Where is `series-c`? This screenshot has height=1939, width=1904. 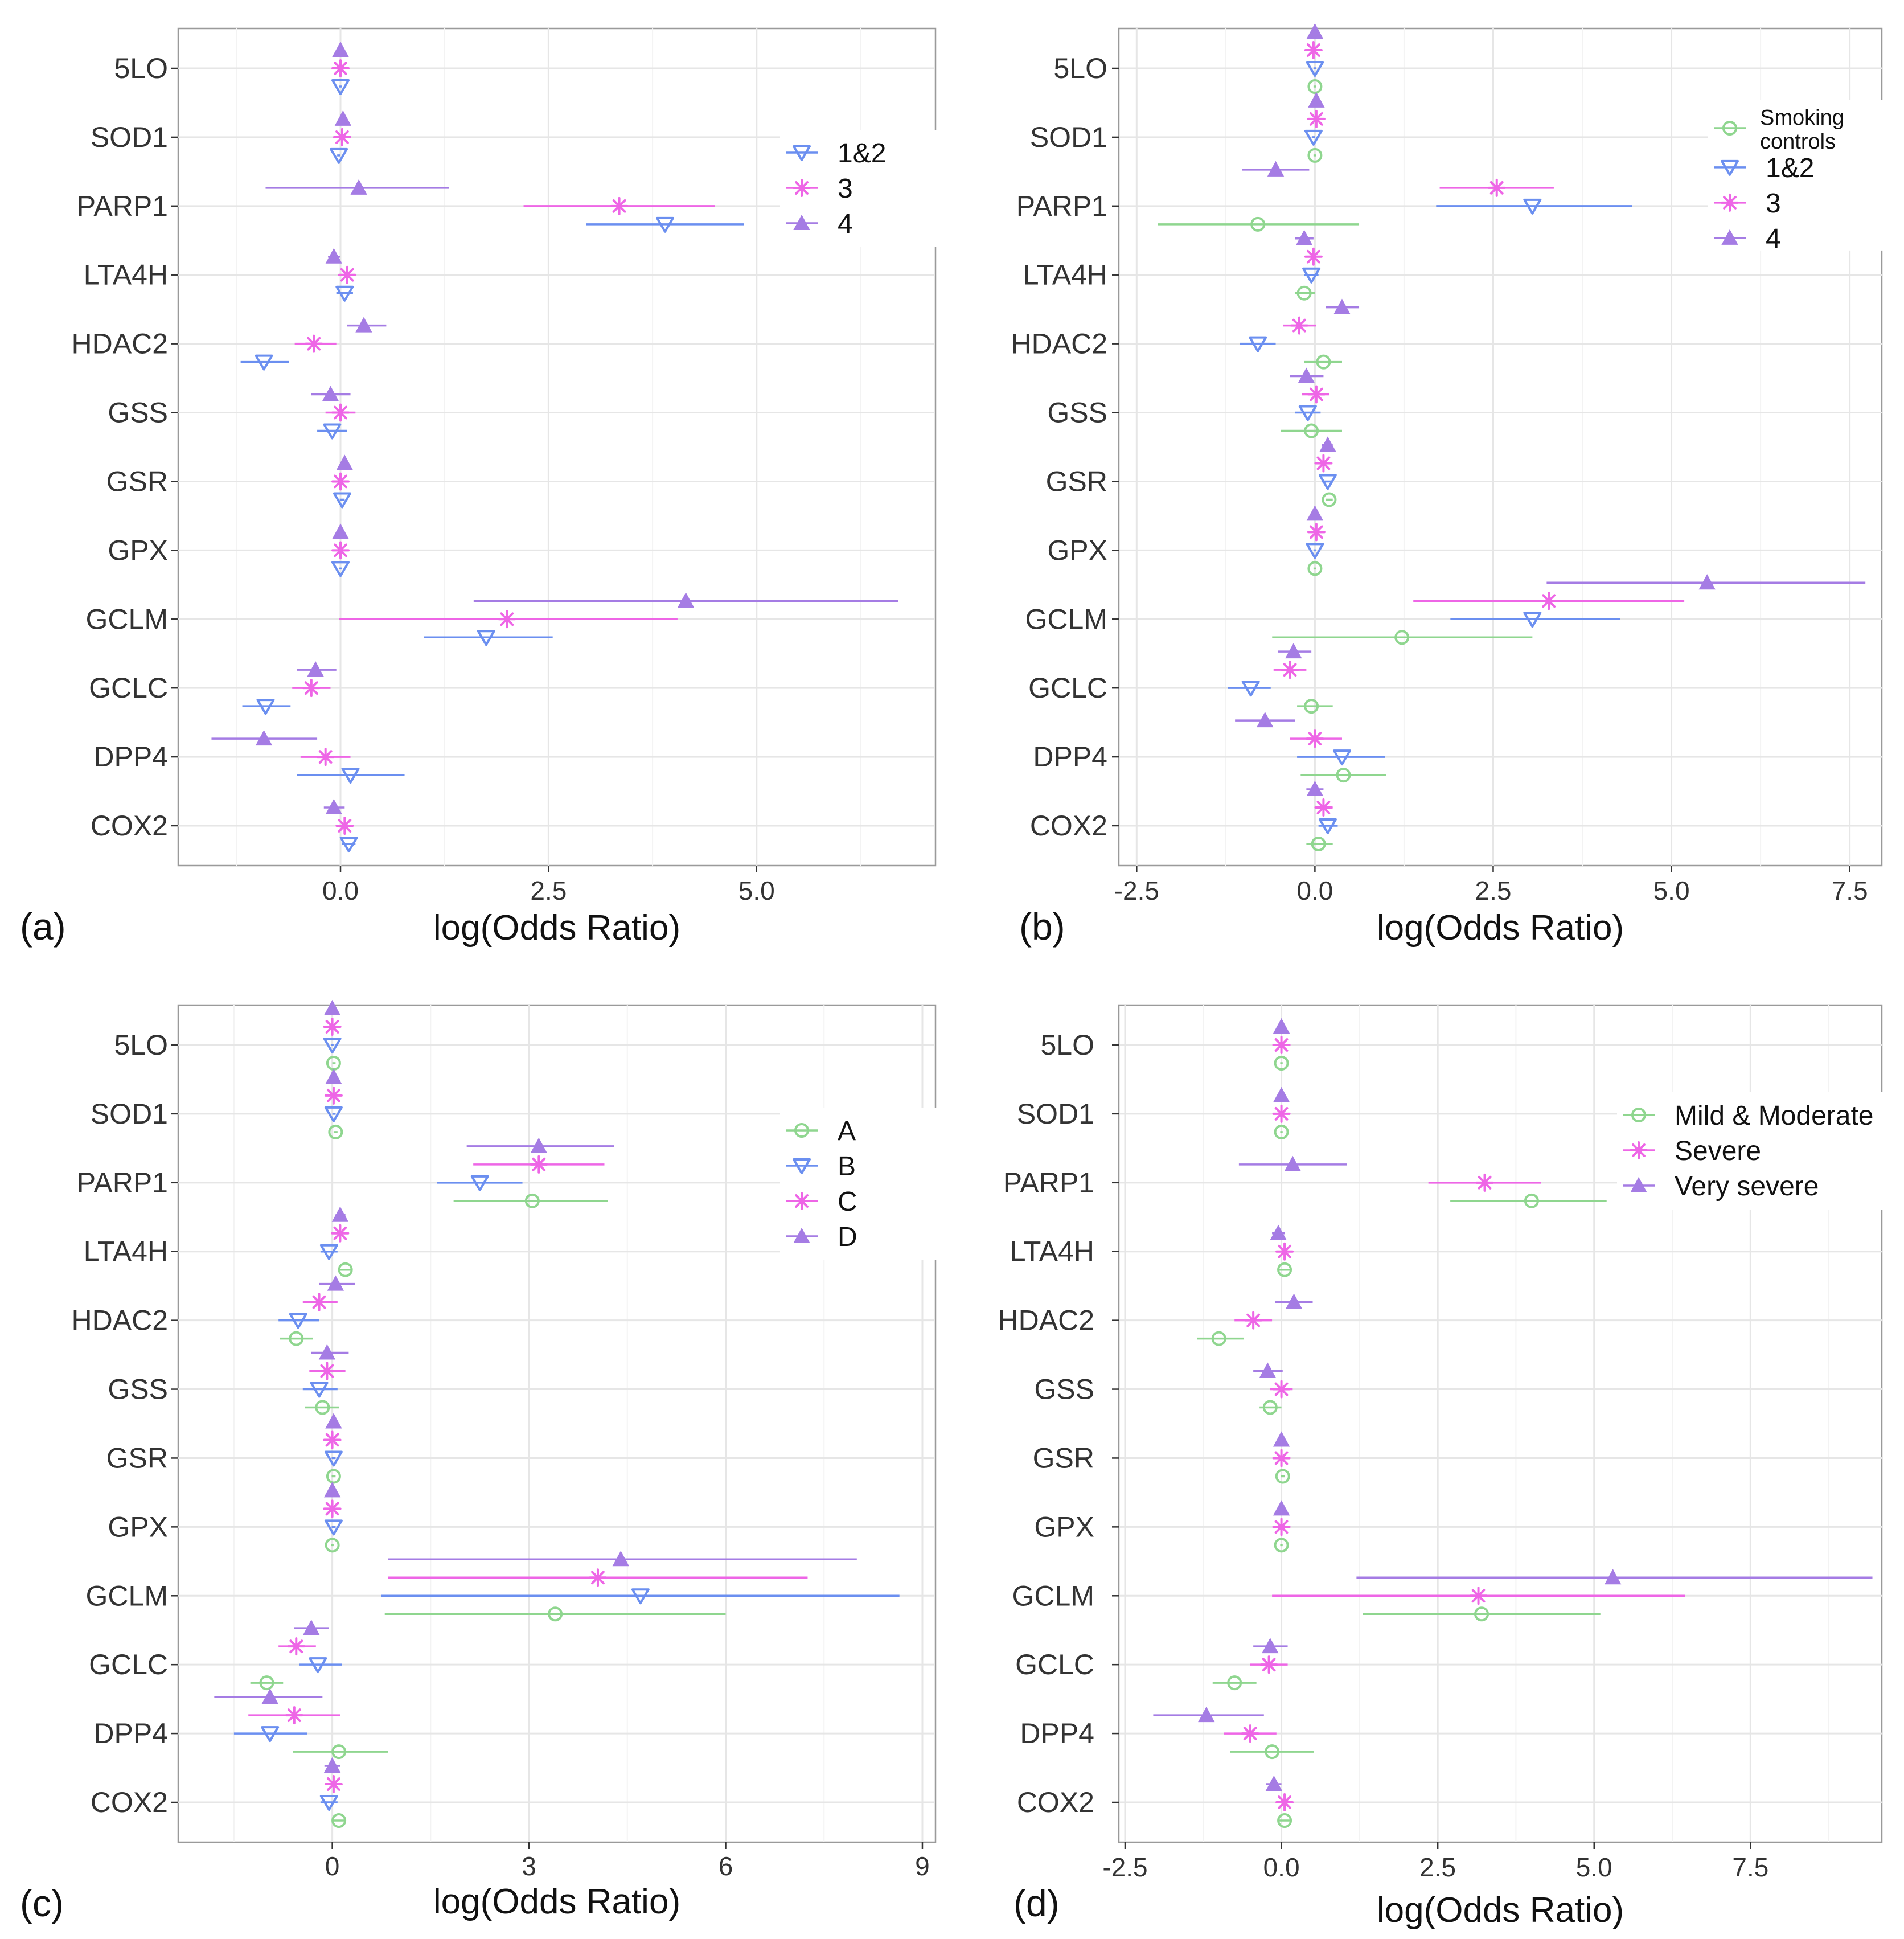
series-c is located at coordinates (528, 1406).